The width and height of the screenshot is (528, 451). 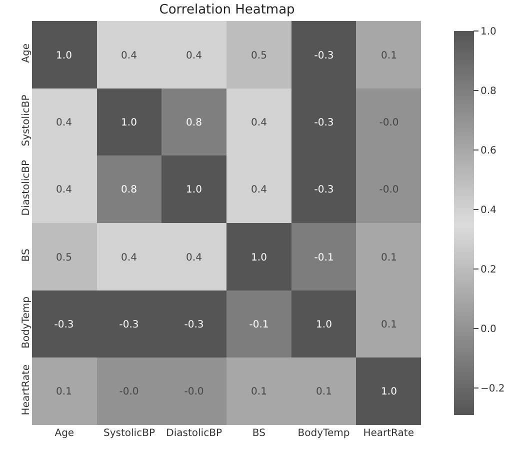 What do you see at coordinates (488, 32) in the screenshot?
I see `color-bar-label: 1.0` at bounding box center [488, 32].